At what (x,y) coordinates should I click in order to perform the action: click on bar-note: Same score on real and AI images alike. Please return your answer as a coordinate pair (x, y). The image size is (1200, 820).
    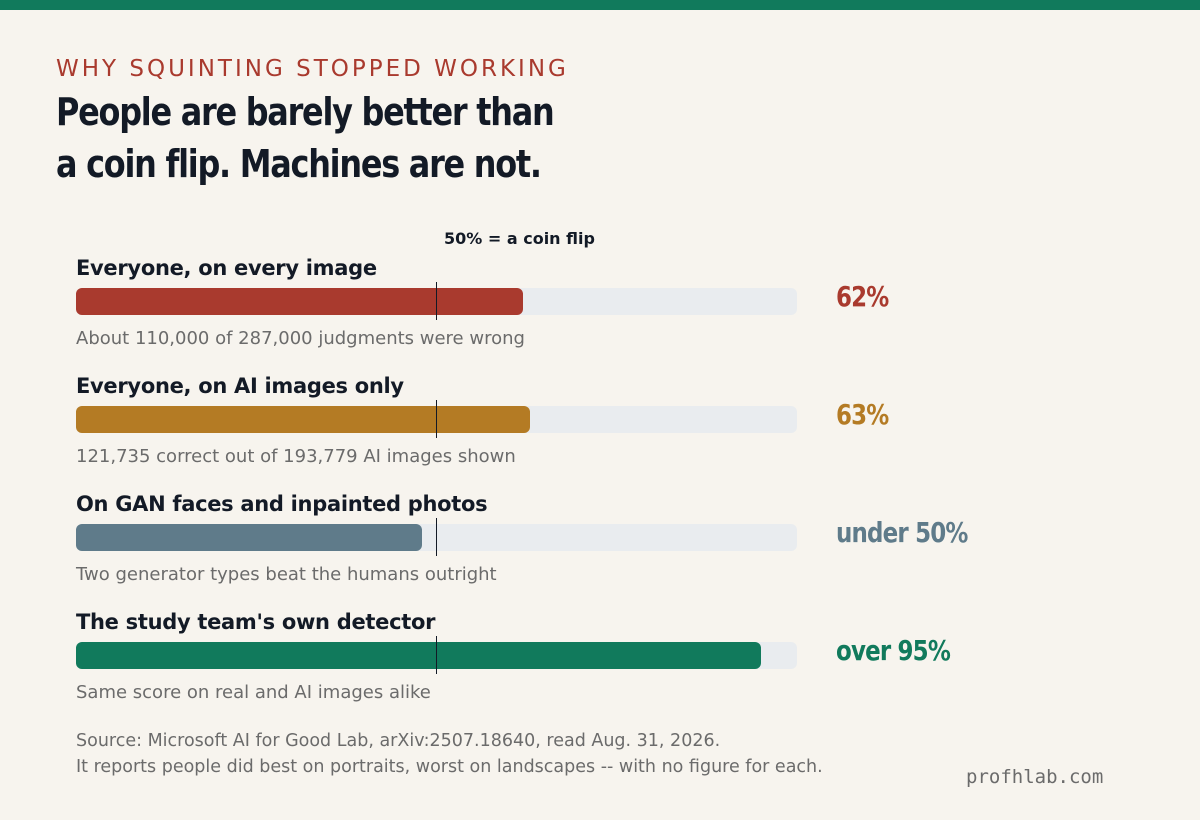
    Looking at the image, I should click on (253, 692).